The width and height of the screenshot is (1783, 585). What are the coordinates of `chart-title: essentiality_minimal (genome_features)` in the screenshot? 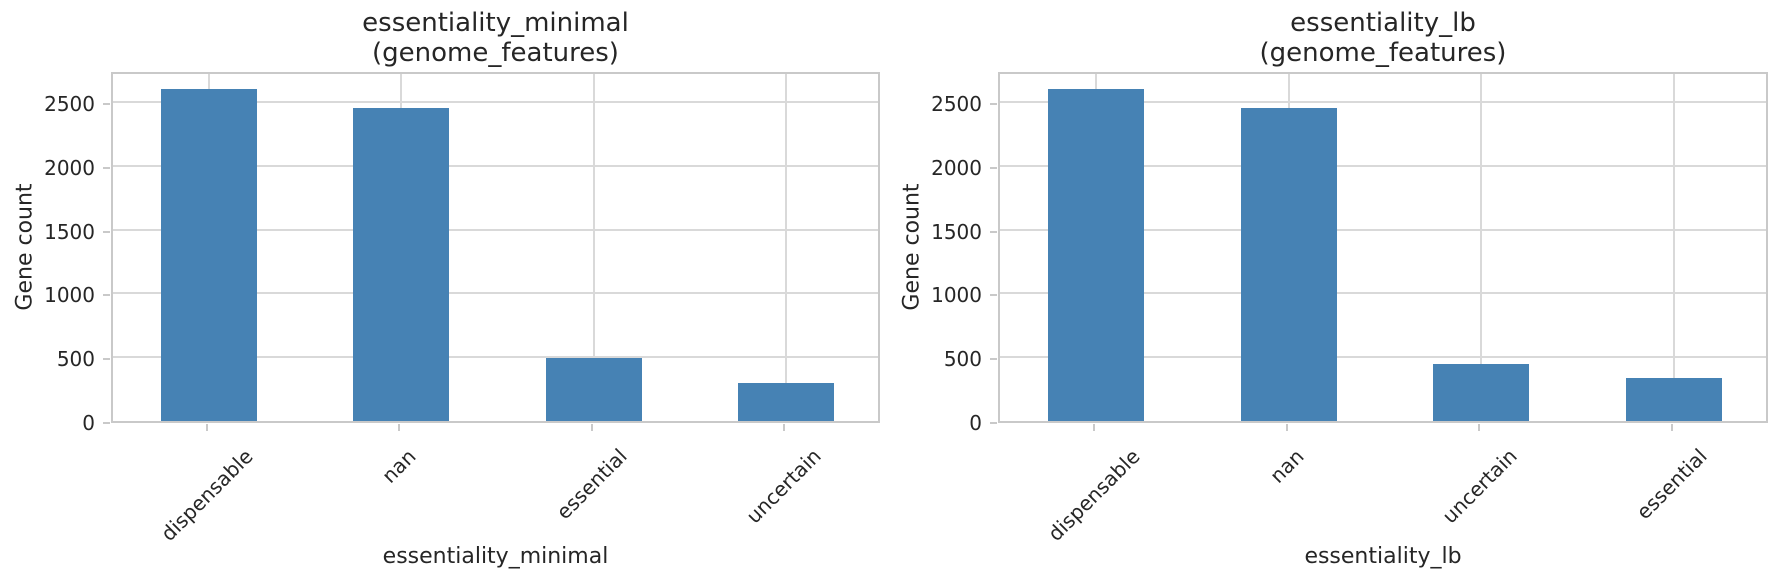 It's located at (495, 38).